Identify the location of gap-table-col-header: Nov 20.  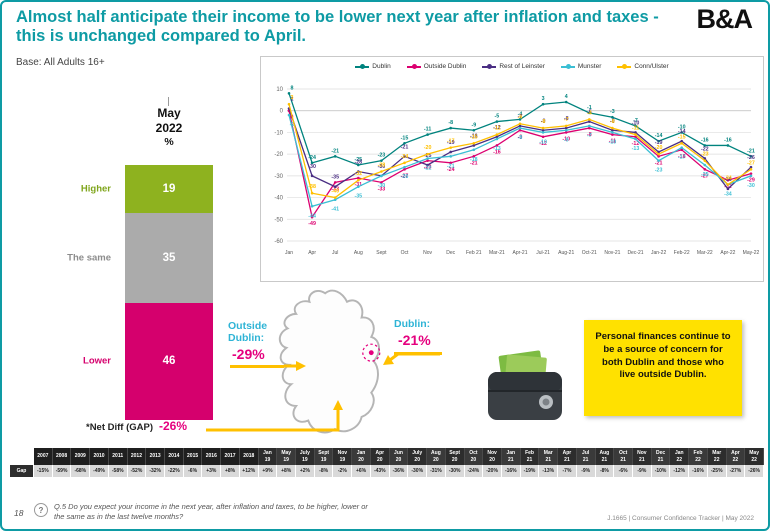
(492, 456).